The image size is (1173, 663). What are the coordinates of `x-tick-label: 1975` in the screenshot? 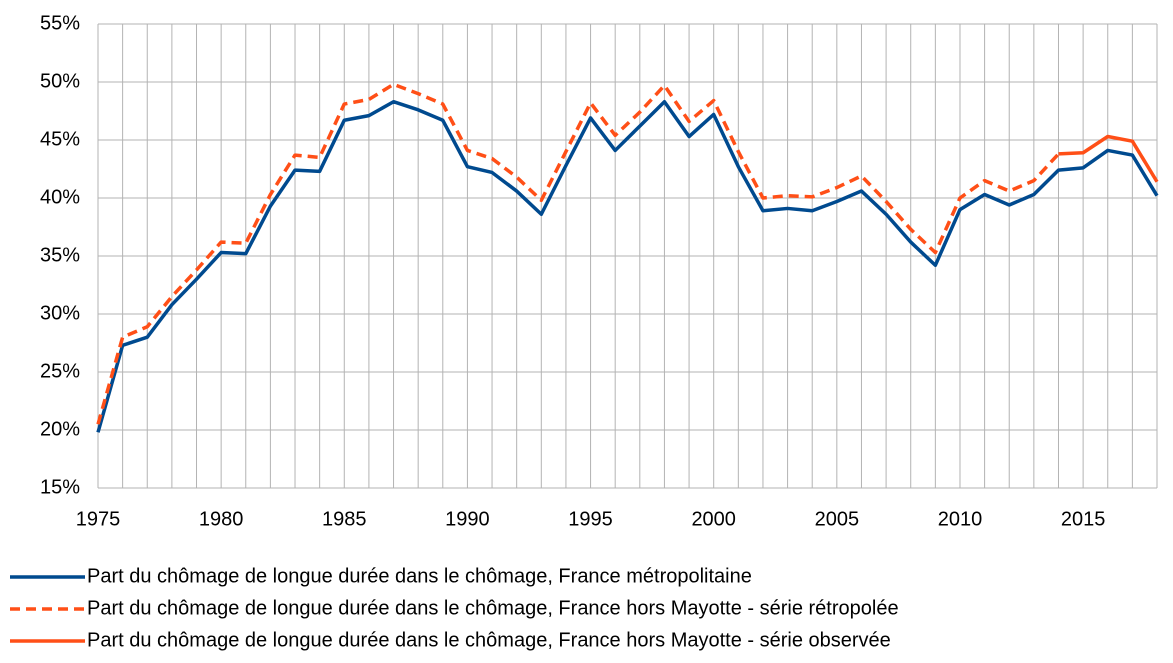 It's located at (98, 519).